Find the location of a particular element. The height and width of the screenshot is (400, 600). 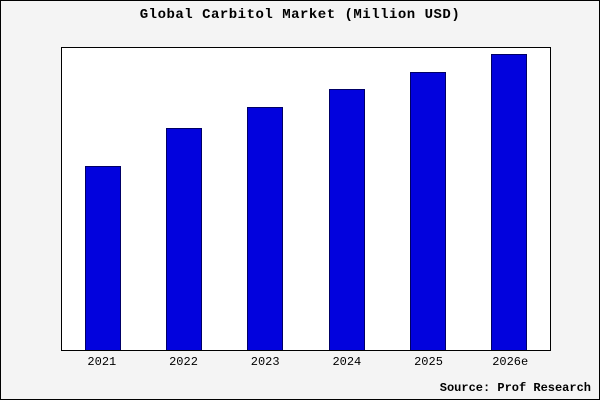

bar-2025 is located at coordinates (427, 210).